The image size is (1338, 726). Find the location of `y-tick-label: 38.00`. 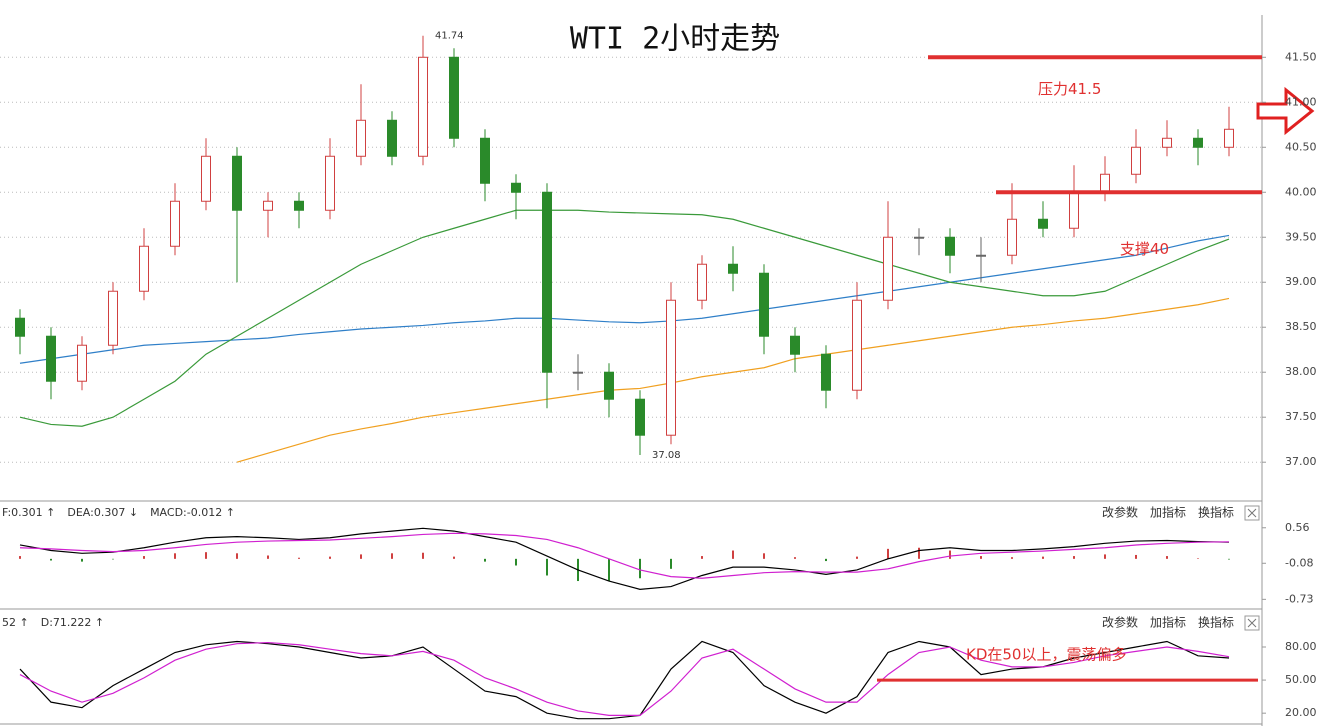

y-tick-label: 38.00 is located at coordinates (1301, 371).